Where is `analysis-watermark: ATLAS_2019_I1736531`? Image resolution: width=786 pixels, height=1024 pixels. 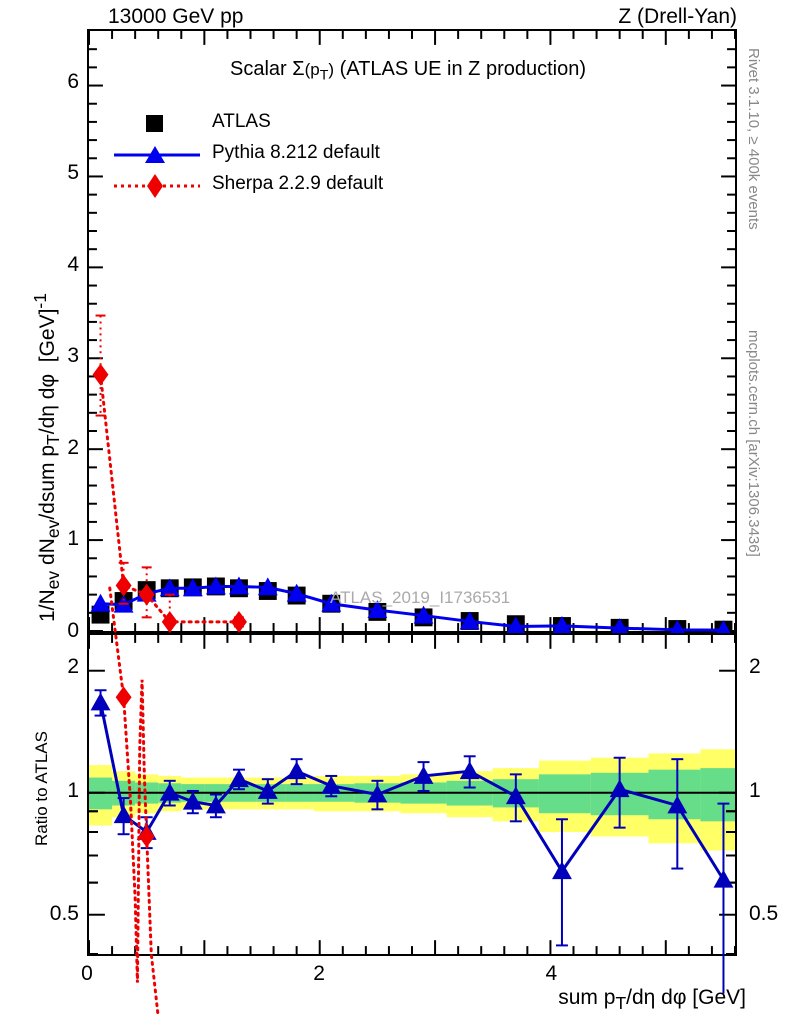 analysis-watermark: ATLAS_2019_I1736531 is located at coordinates (420, 597).